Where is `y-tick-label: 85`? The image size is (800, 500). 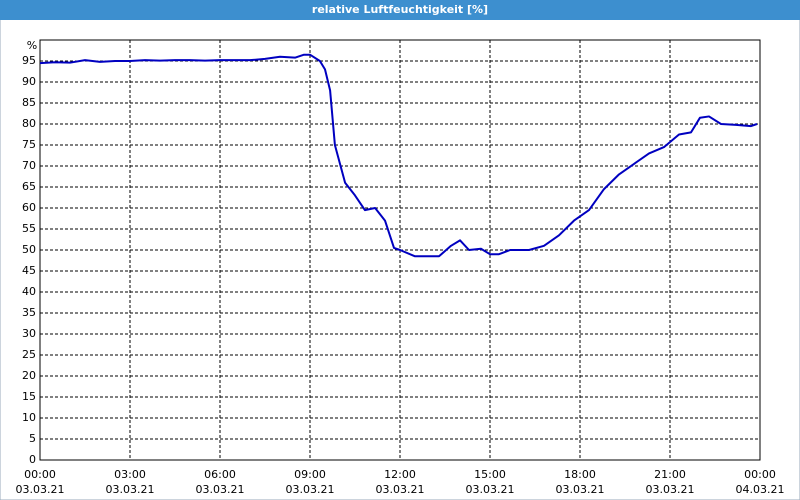
y-tick-label: 85 is located at coordinates (29, 102).